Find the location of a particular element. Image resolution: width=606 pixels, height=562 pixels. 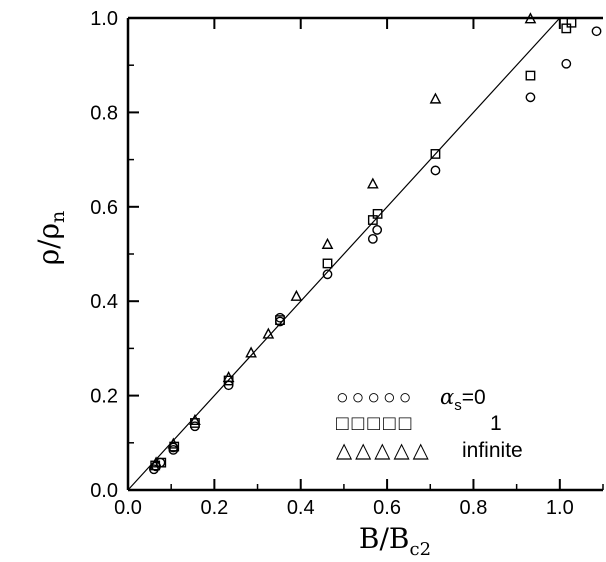

legend-circle-label-suffix: =0 is located at coordinates (474, 397).